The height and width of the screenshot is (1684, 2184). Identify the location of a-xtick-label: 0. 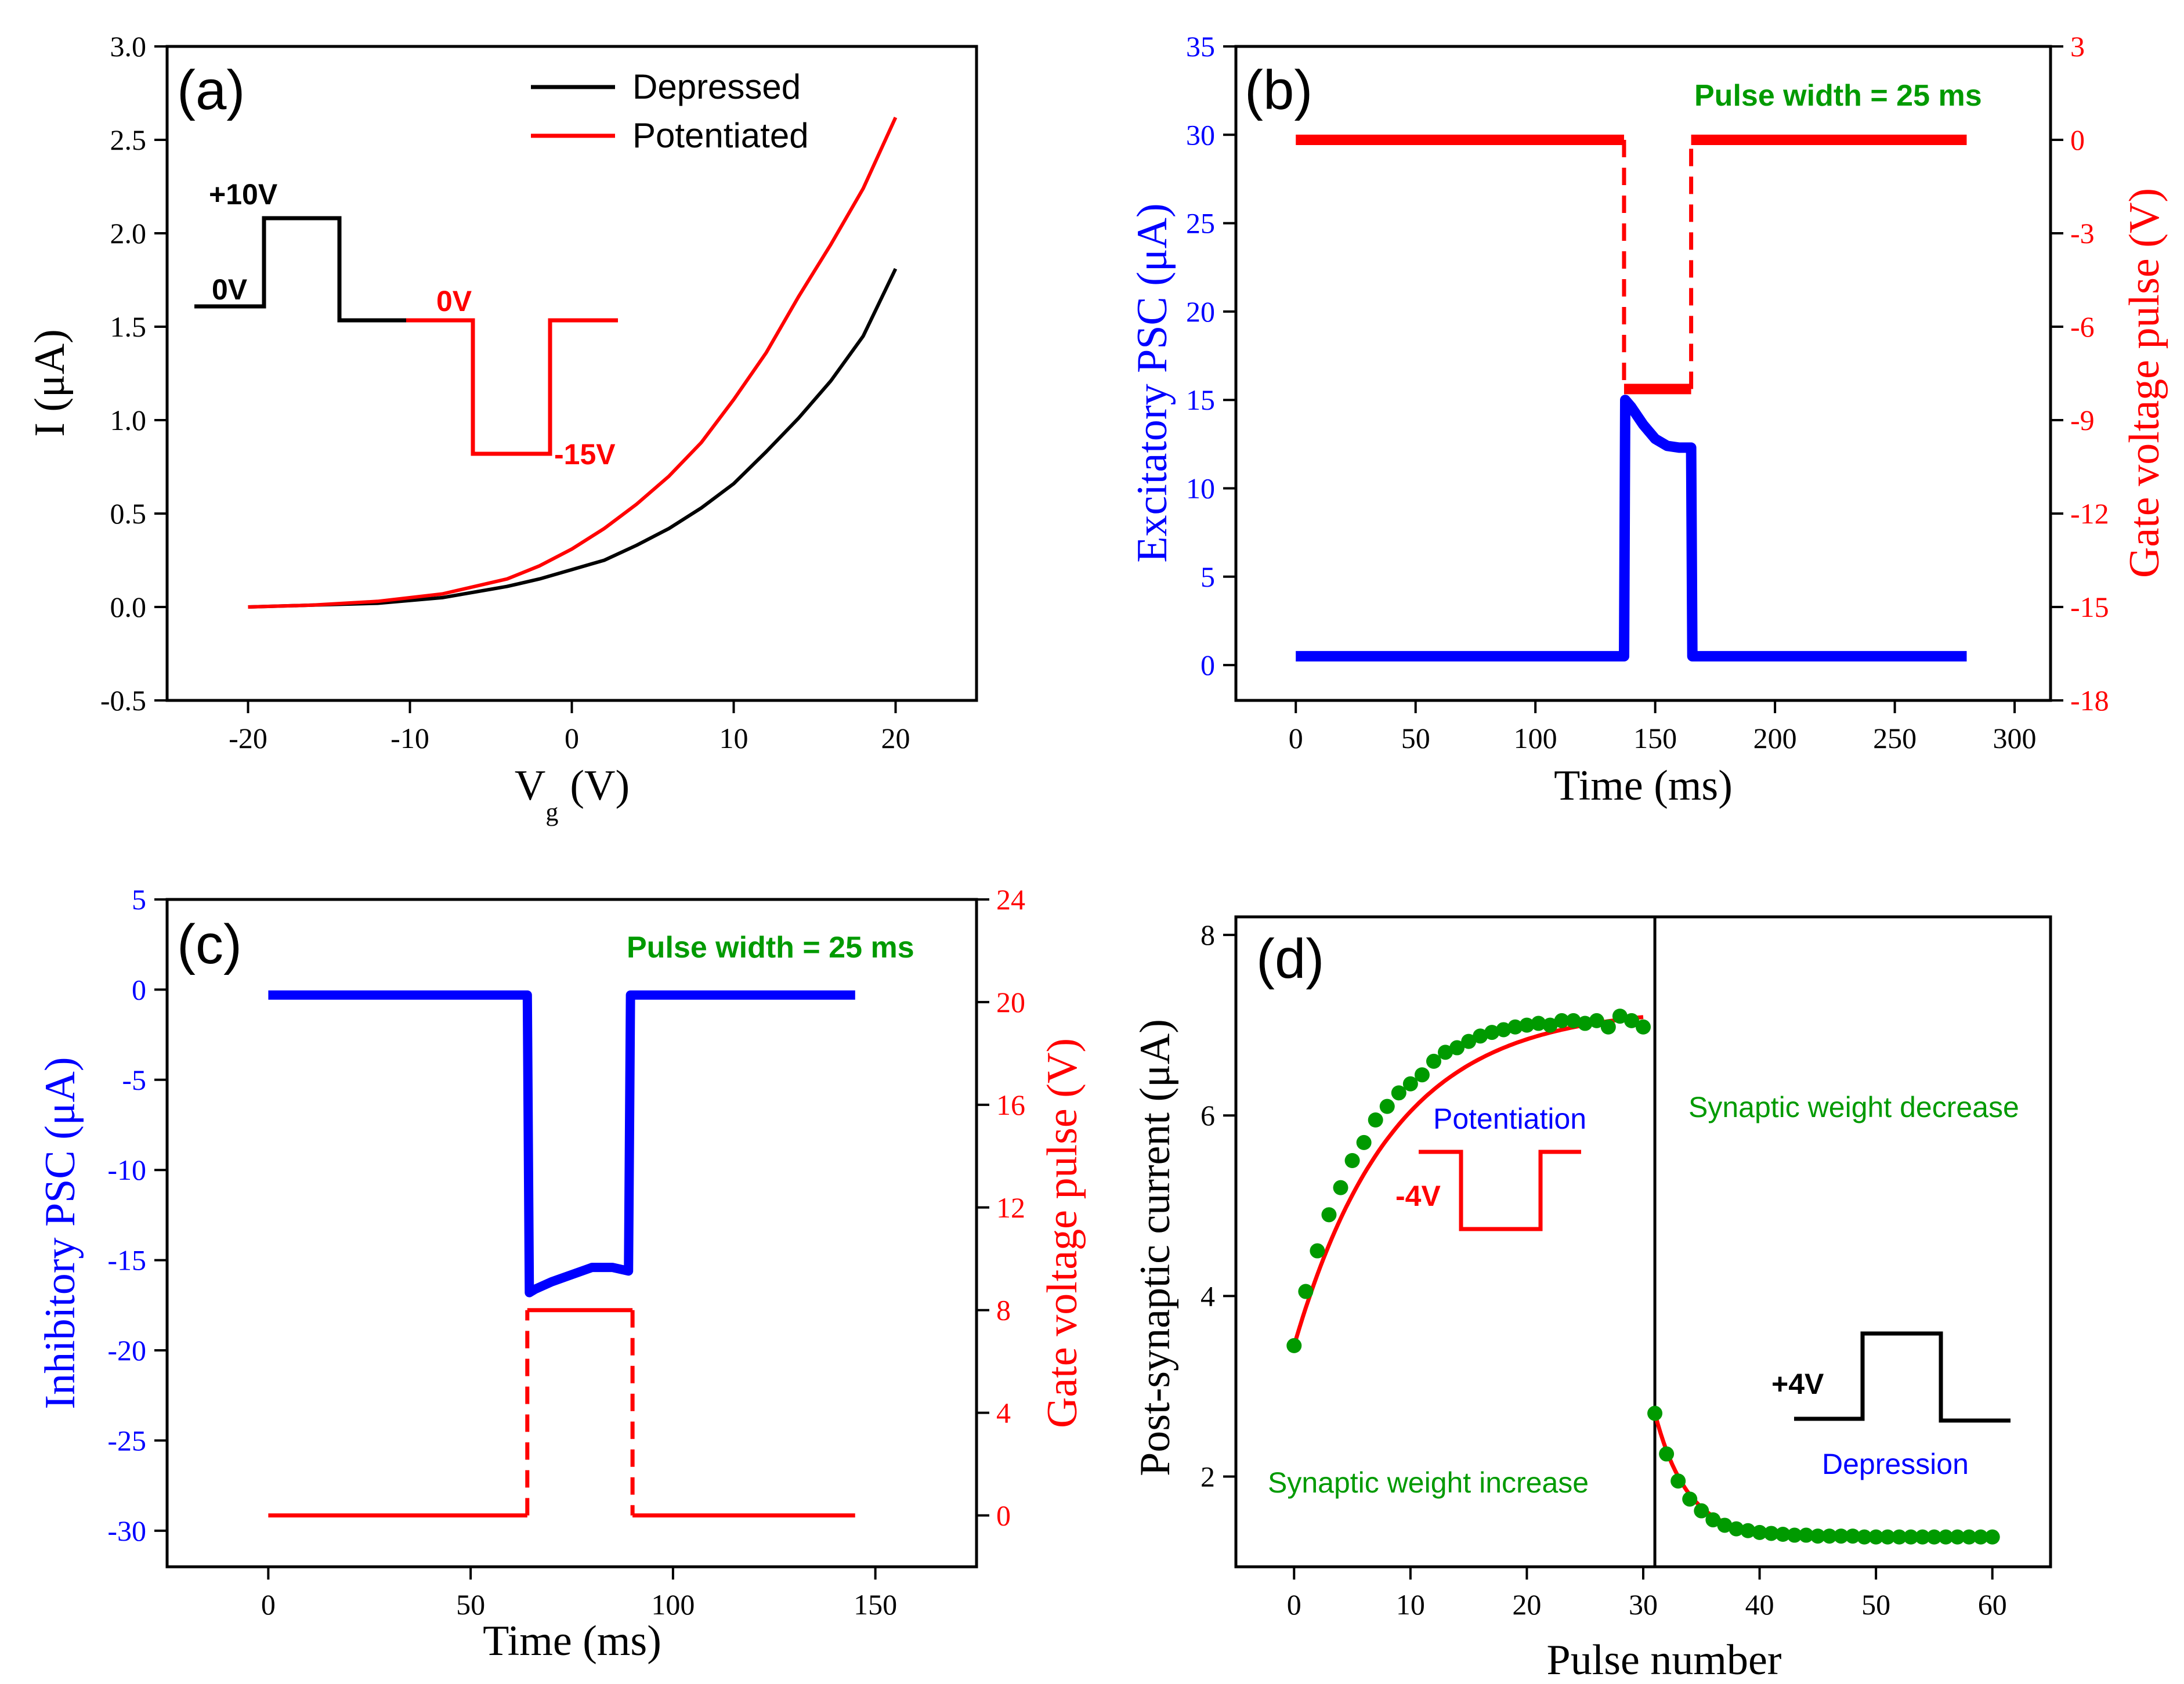
(572, 738).